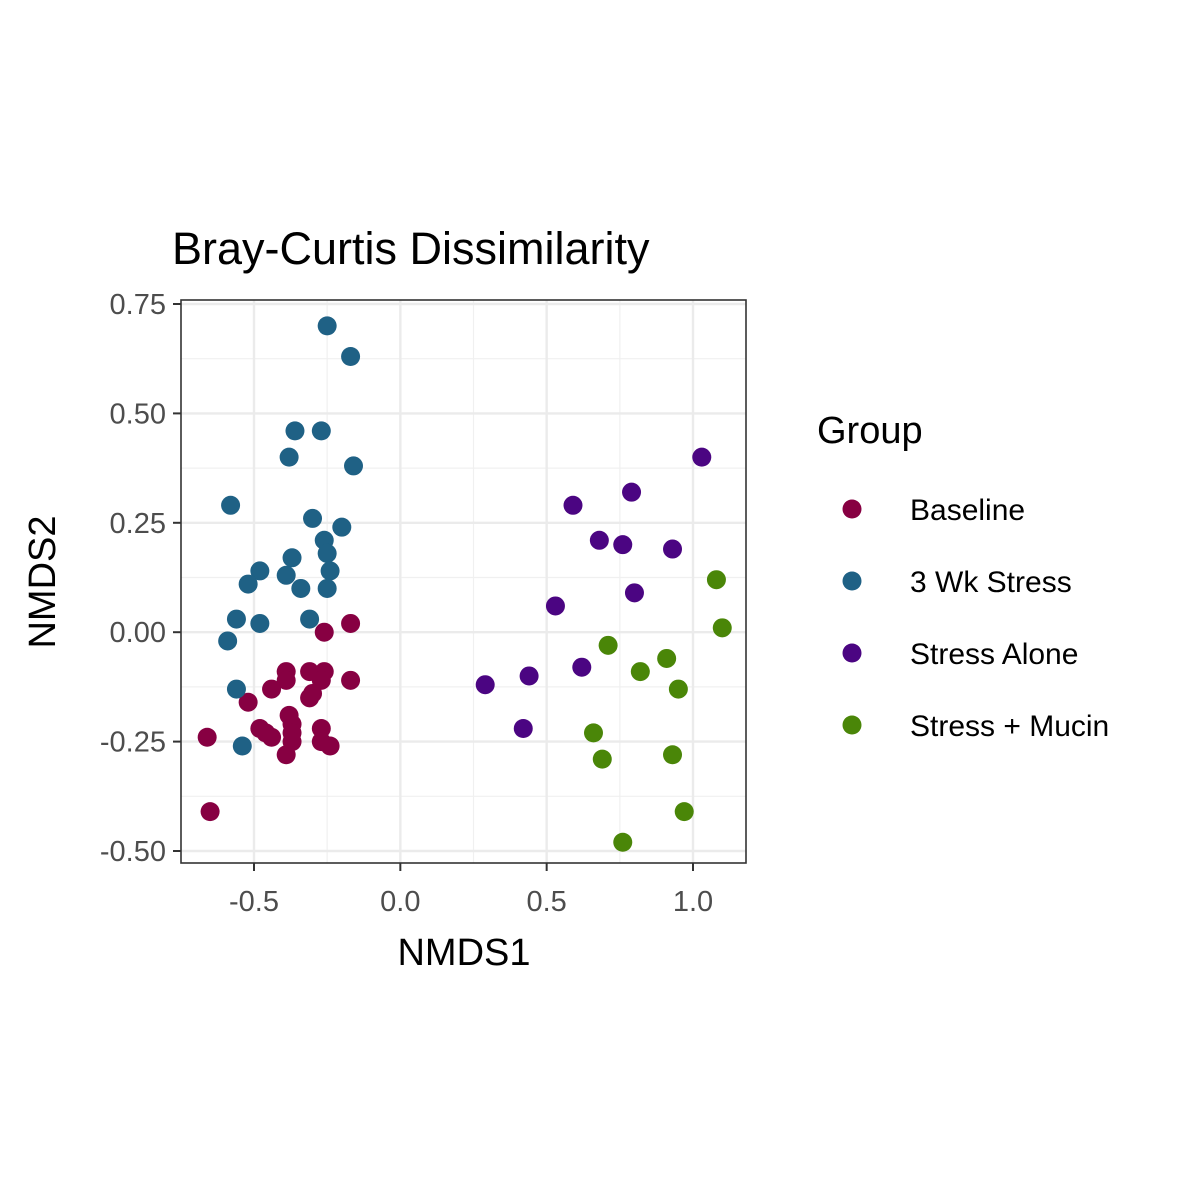  What do you see at coordinates (657, 711) in the screenshot?
I see `series-stress-mucin` at bounding box center [657, 711].